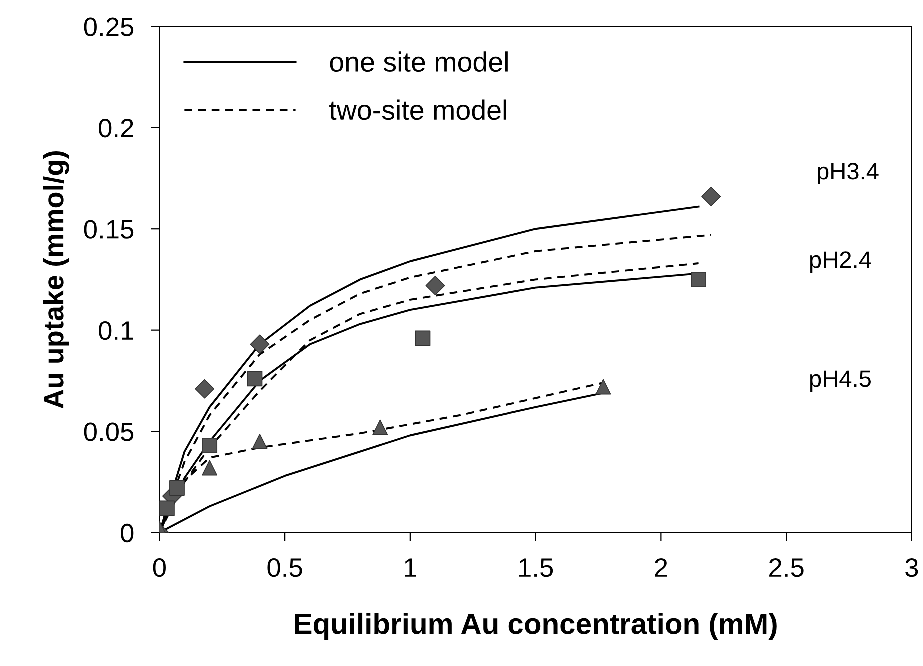 The width and height of the screenshot is (923, 666). What do you see at coordinates (109, 27) in the screenshot?
I see `y-tick-label: 0.25` at bounding box center [109, 27].